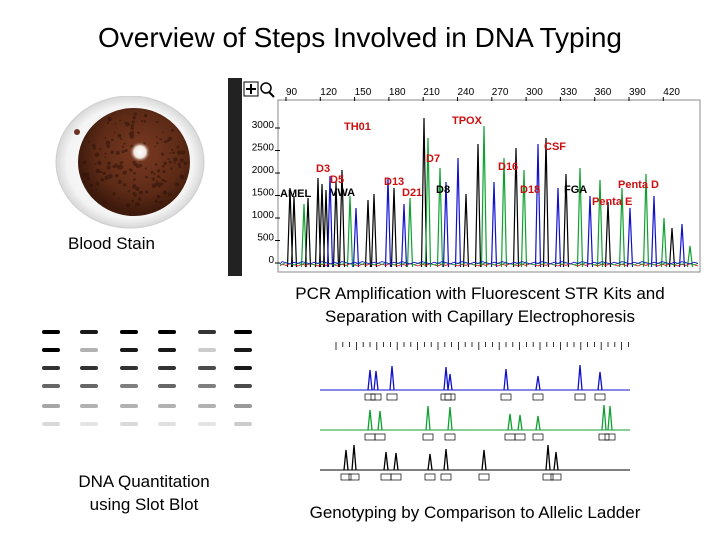 The image size is (720, 540). I want to click on locus-label-tpox: TPOX, so click(467, 121).